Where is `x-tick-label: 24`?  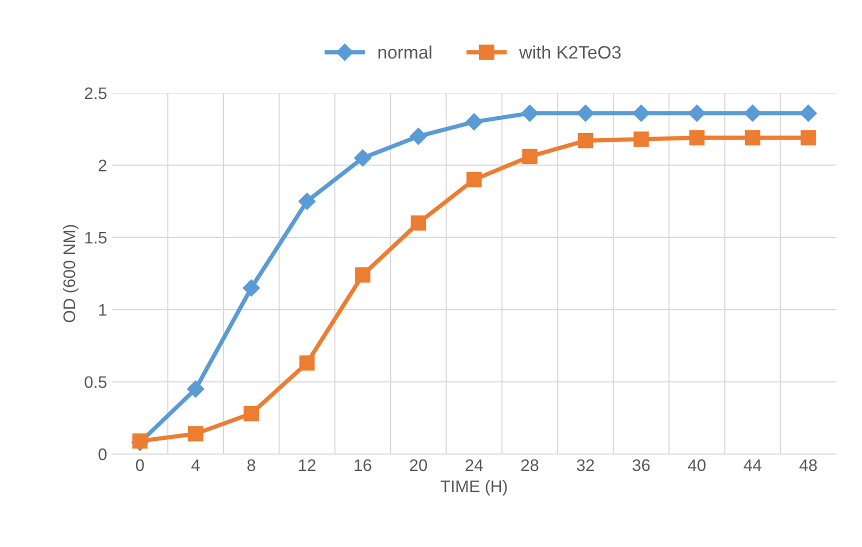 x-tick-label: 24 is located at coordinates (474, 465).